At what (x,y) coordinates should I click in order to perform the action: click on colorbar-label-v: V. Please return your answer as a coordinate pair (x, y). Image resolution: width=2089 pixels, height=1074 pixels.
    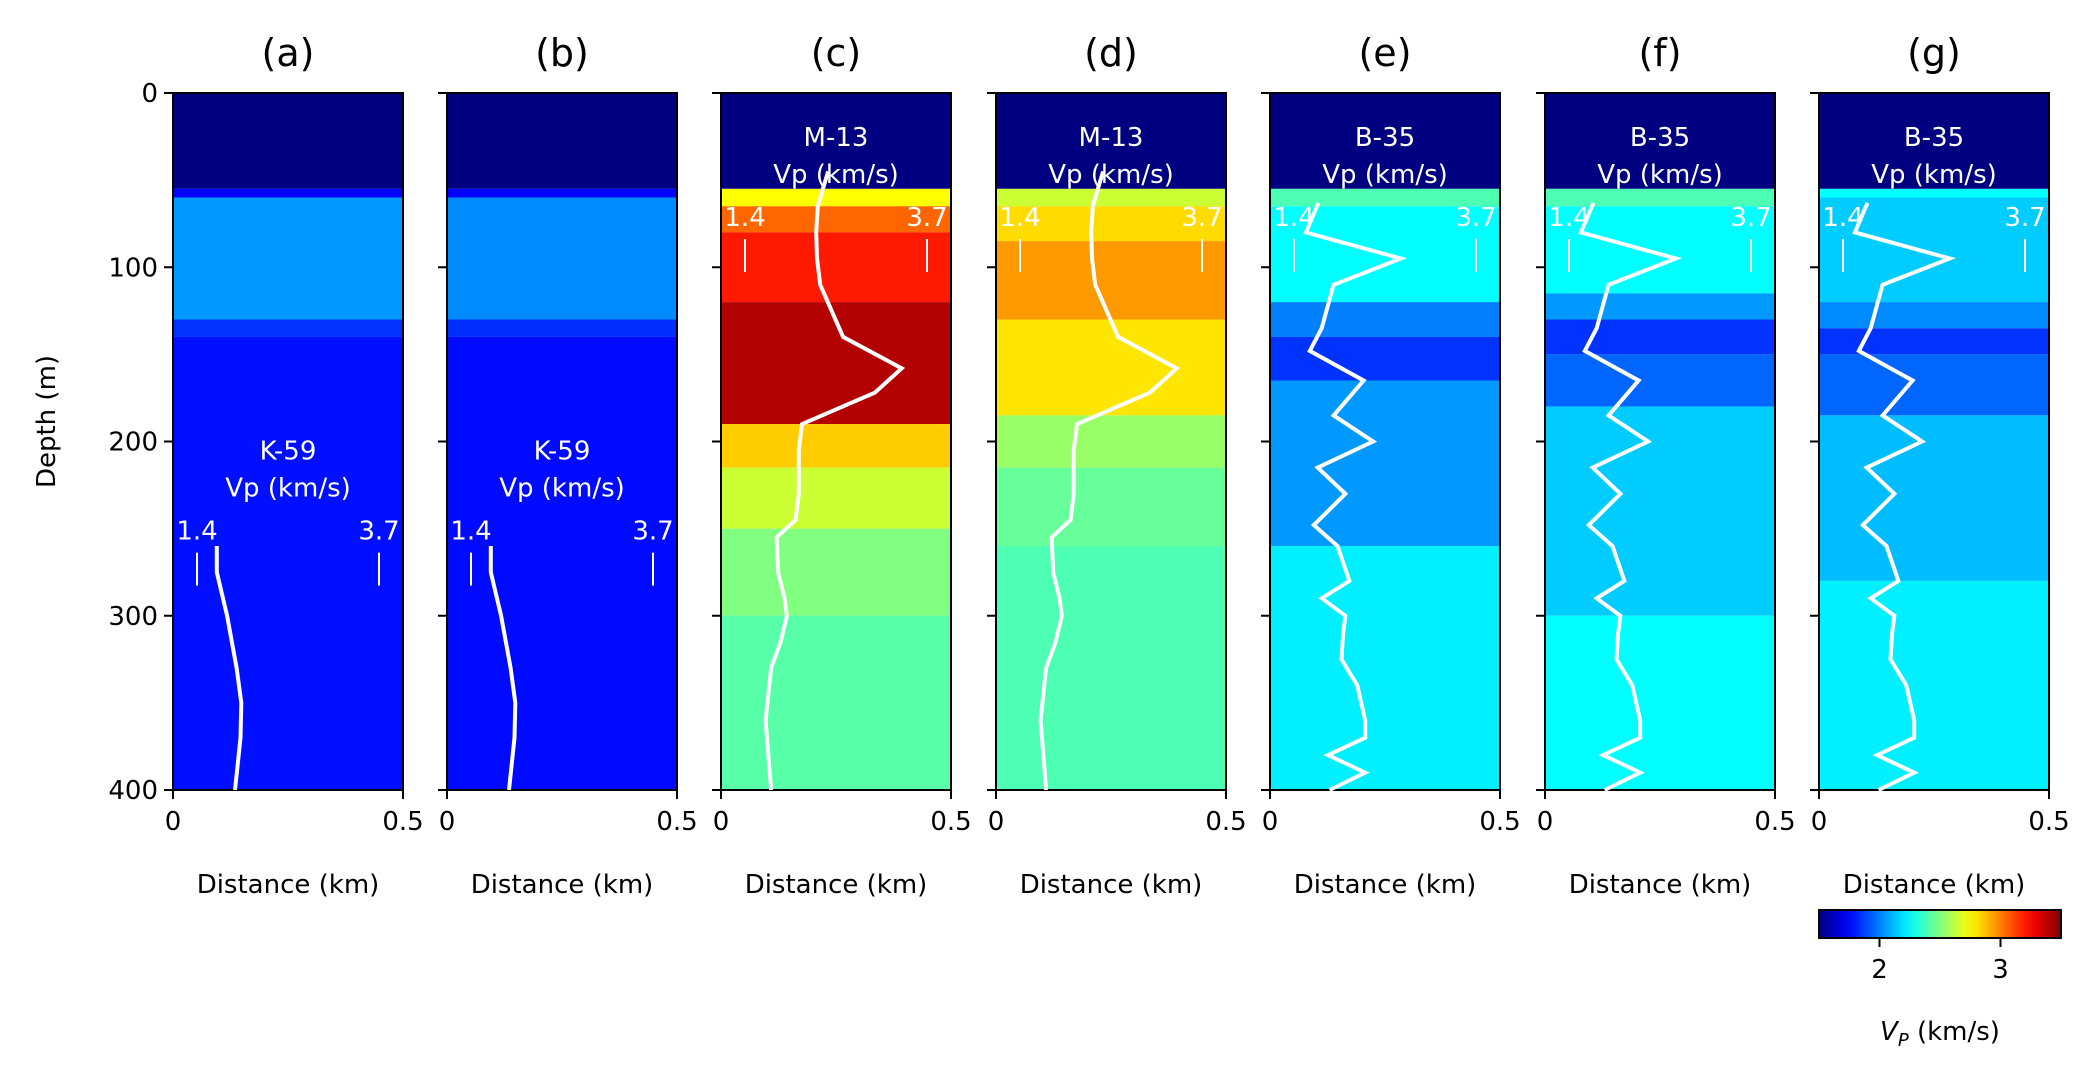
    Looking at the image, I should click on (1890, 1032).